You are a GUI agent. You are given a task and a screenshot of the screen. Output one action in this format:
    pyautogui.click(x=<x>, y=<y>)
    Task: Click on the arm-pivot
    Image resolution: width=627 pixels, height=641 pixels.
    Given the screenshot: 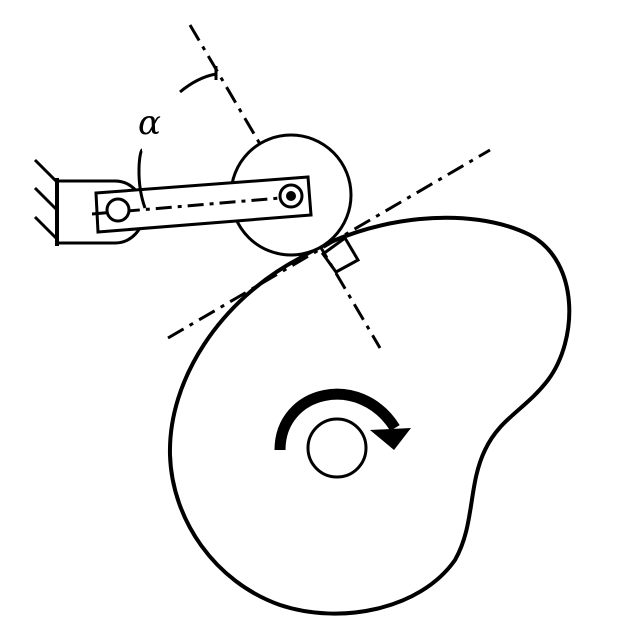 What is the action you would take?
    pyautogui.click(x=118, y=210)
    